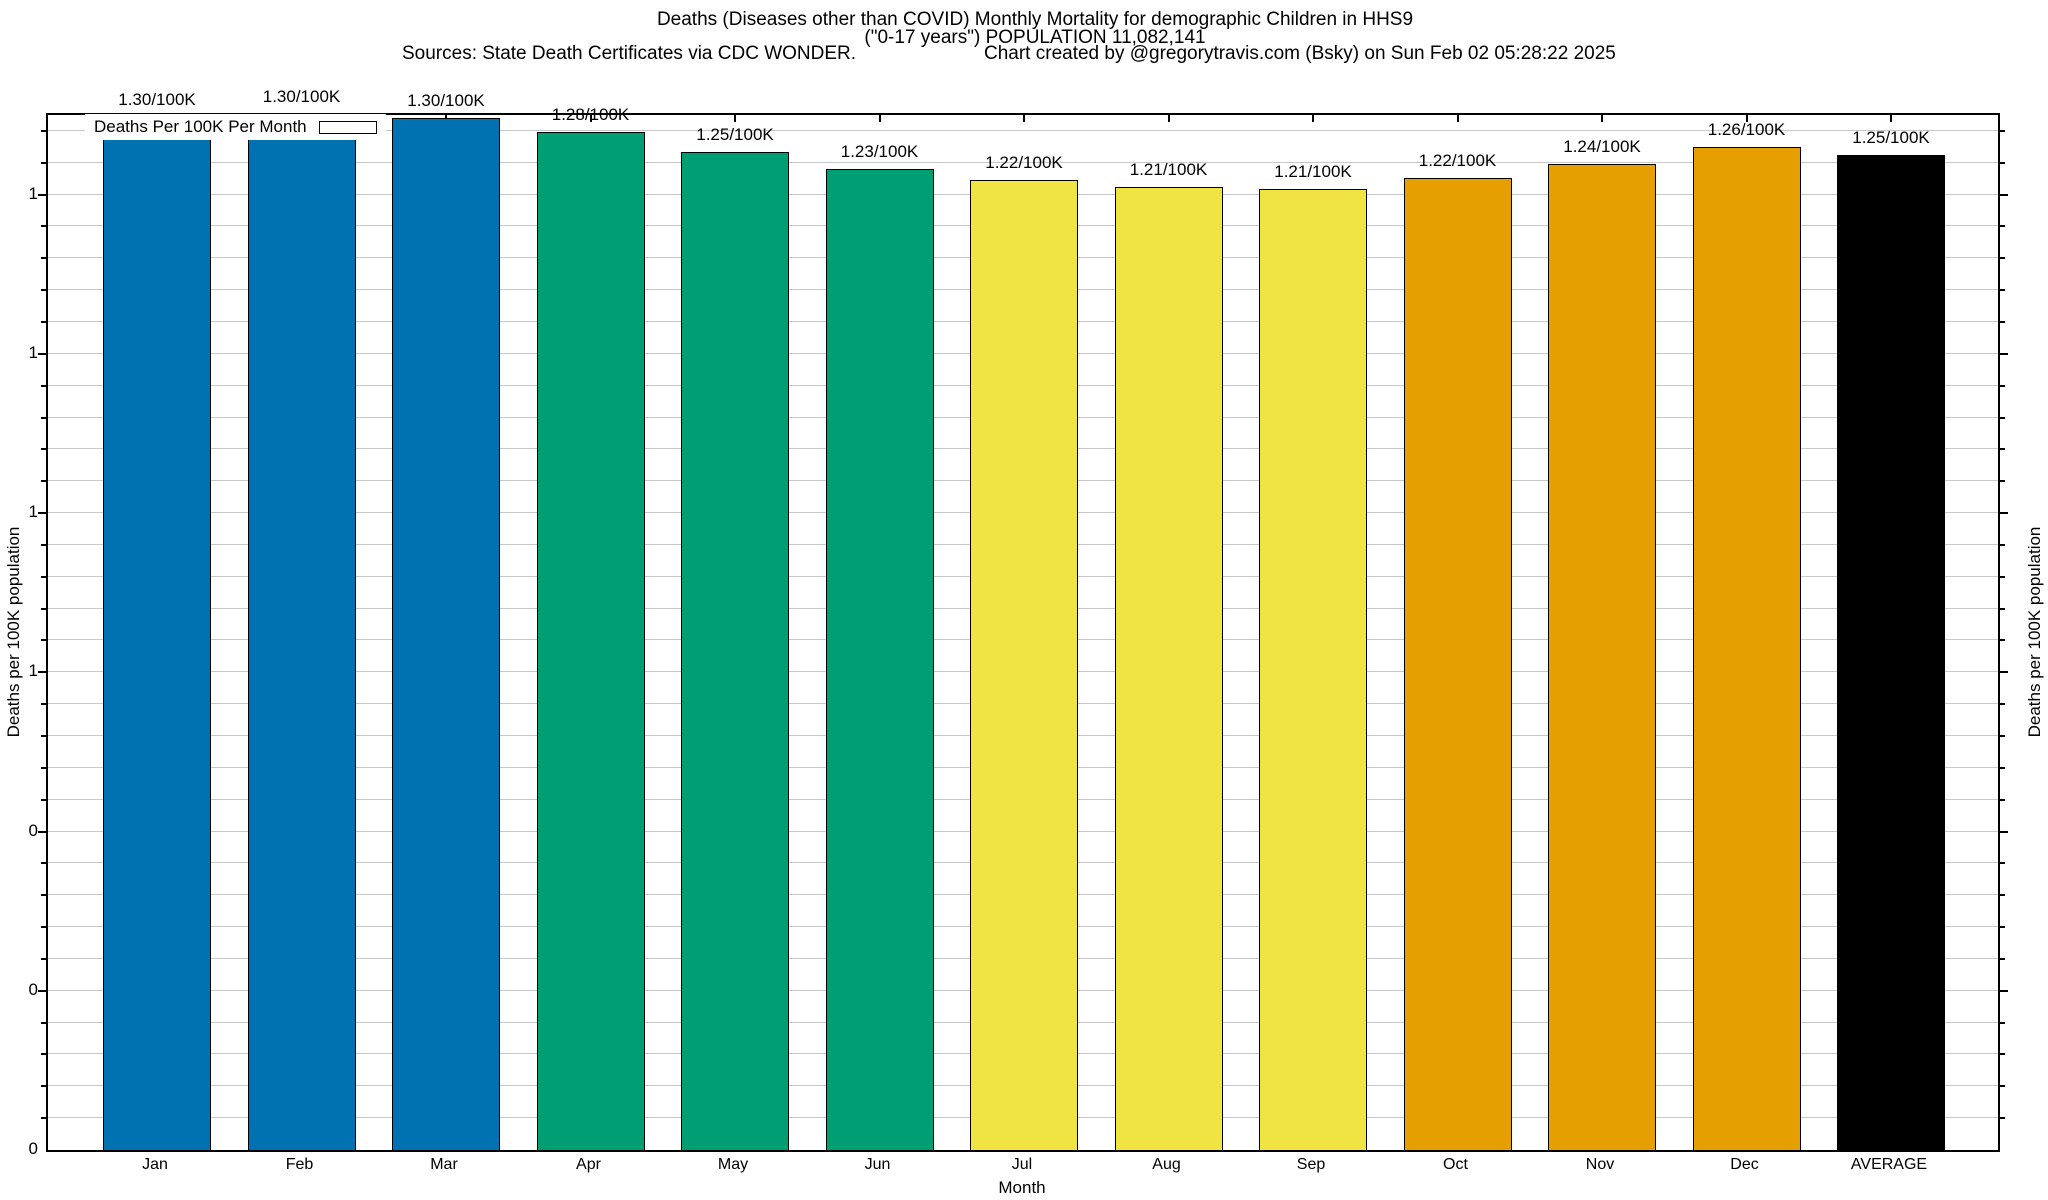 The height and width of the screenshot is (1200, 2048). What do you see at coordinates (590, 114) in the screenshot?
I see `bar-value-label: 1.28/100K` at bounding box center [590, 114].